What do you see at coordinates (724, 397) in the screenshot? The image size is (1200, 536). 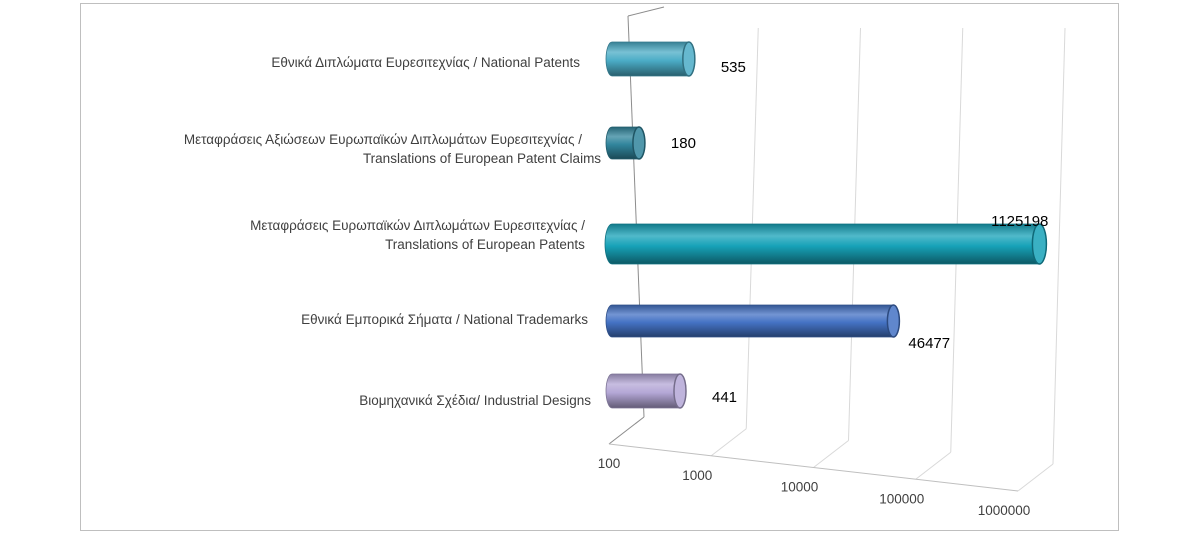 I see `data-label: 441` at bounding box center [724, 397].